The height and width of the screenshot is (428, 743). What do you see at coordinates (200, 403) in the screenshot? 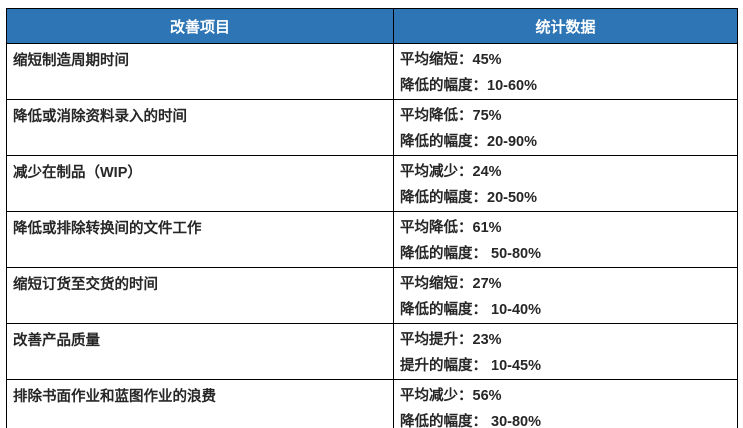
I see `improvement-item-cell: 排除书面作业和蓝图作业的浪费` at bounding box center [200, 403].